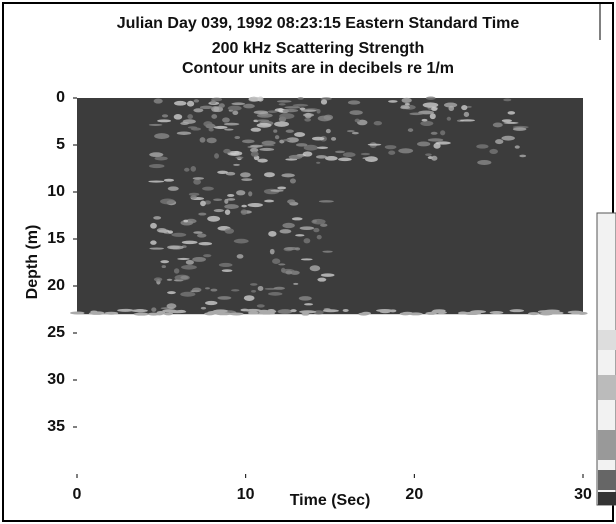  What do you see at coordinates (56, 191) in the screenshot?
I see `y-tick-label: 10` at bounding box center [56, 191].